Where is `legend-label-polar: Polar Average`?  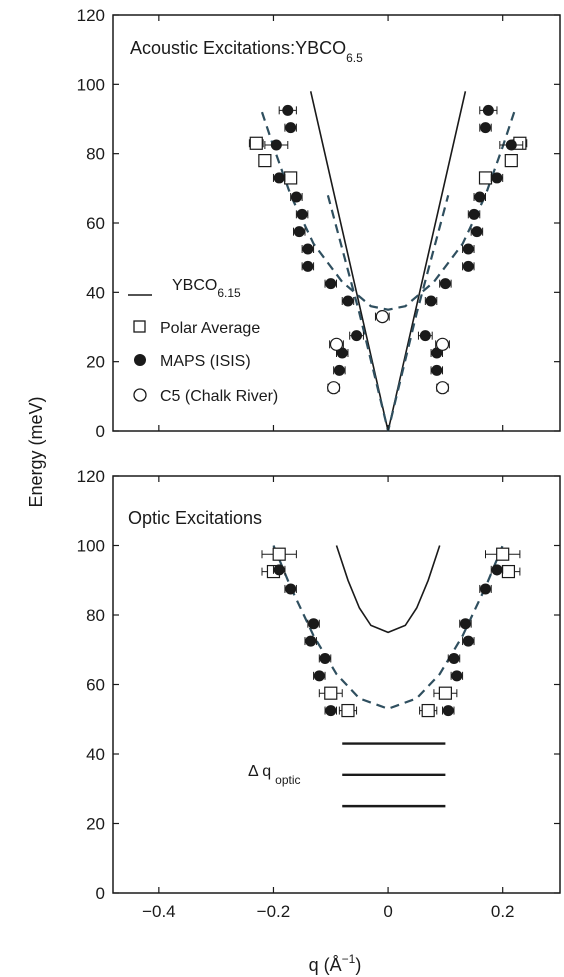
legend-label-polar: Polar Average is located at coordinates (210, 328).